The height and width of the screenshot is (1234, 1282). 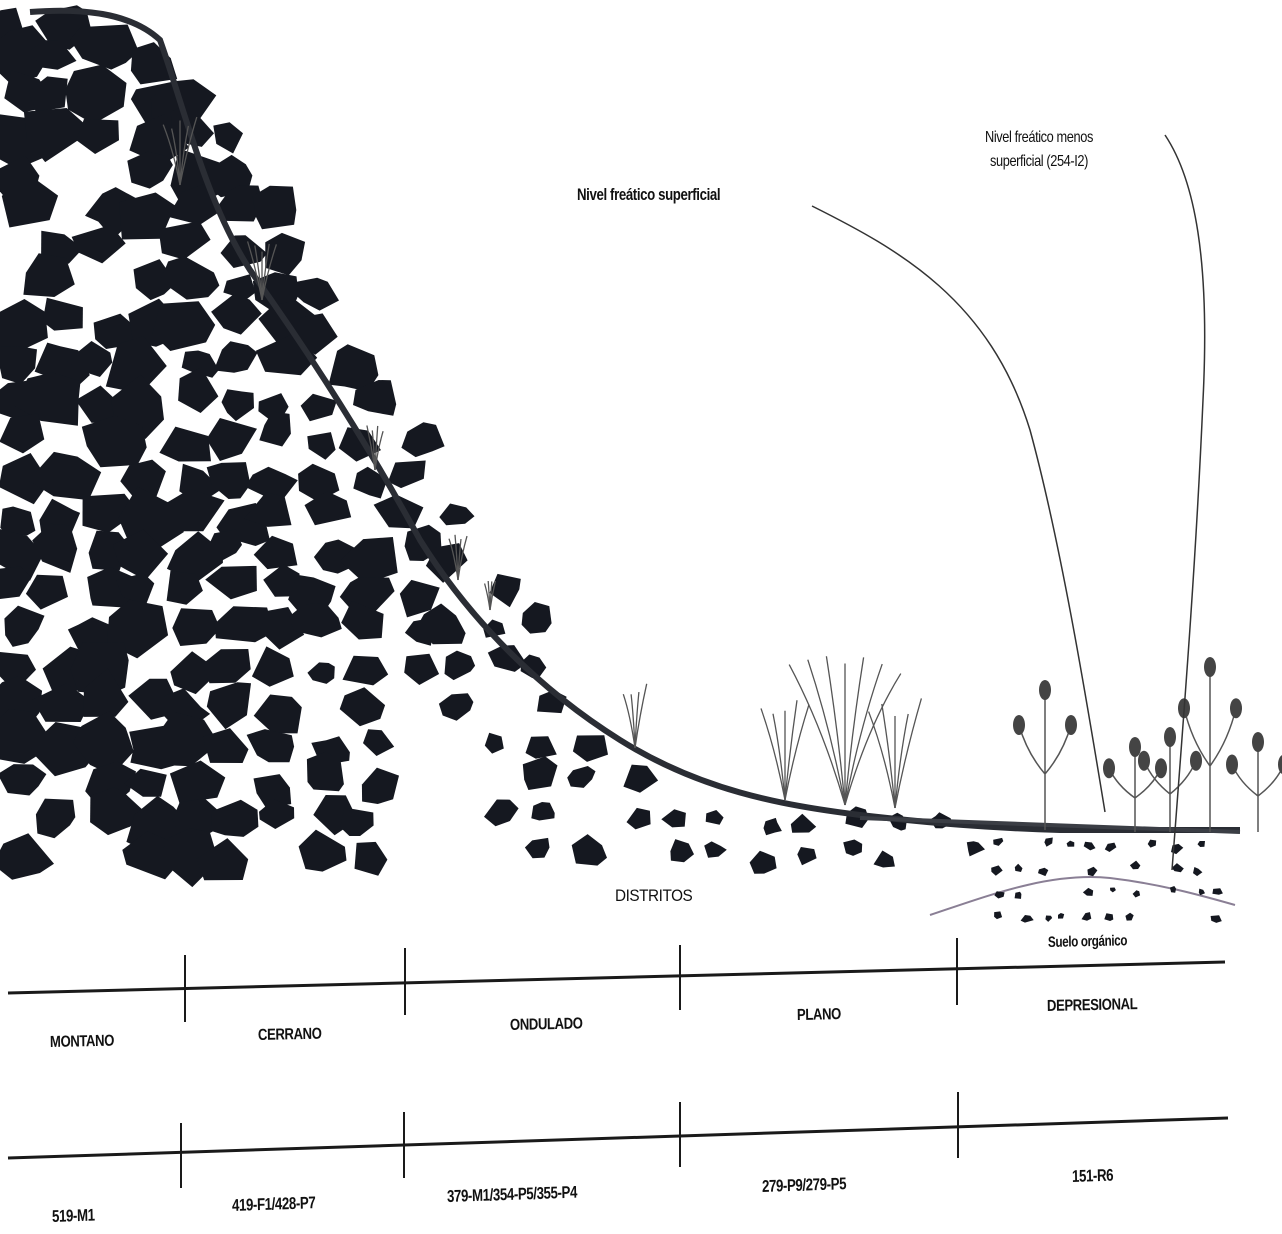 I want to click on district-code-plano: 279-P9/279-P5, so click(x=804, y=1185).